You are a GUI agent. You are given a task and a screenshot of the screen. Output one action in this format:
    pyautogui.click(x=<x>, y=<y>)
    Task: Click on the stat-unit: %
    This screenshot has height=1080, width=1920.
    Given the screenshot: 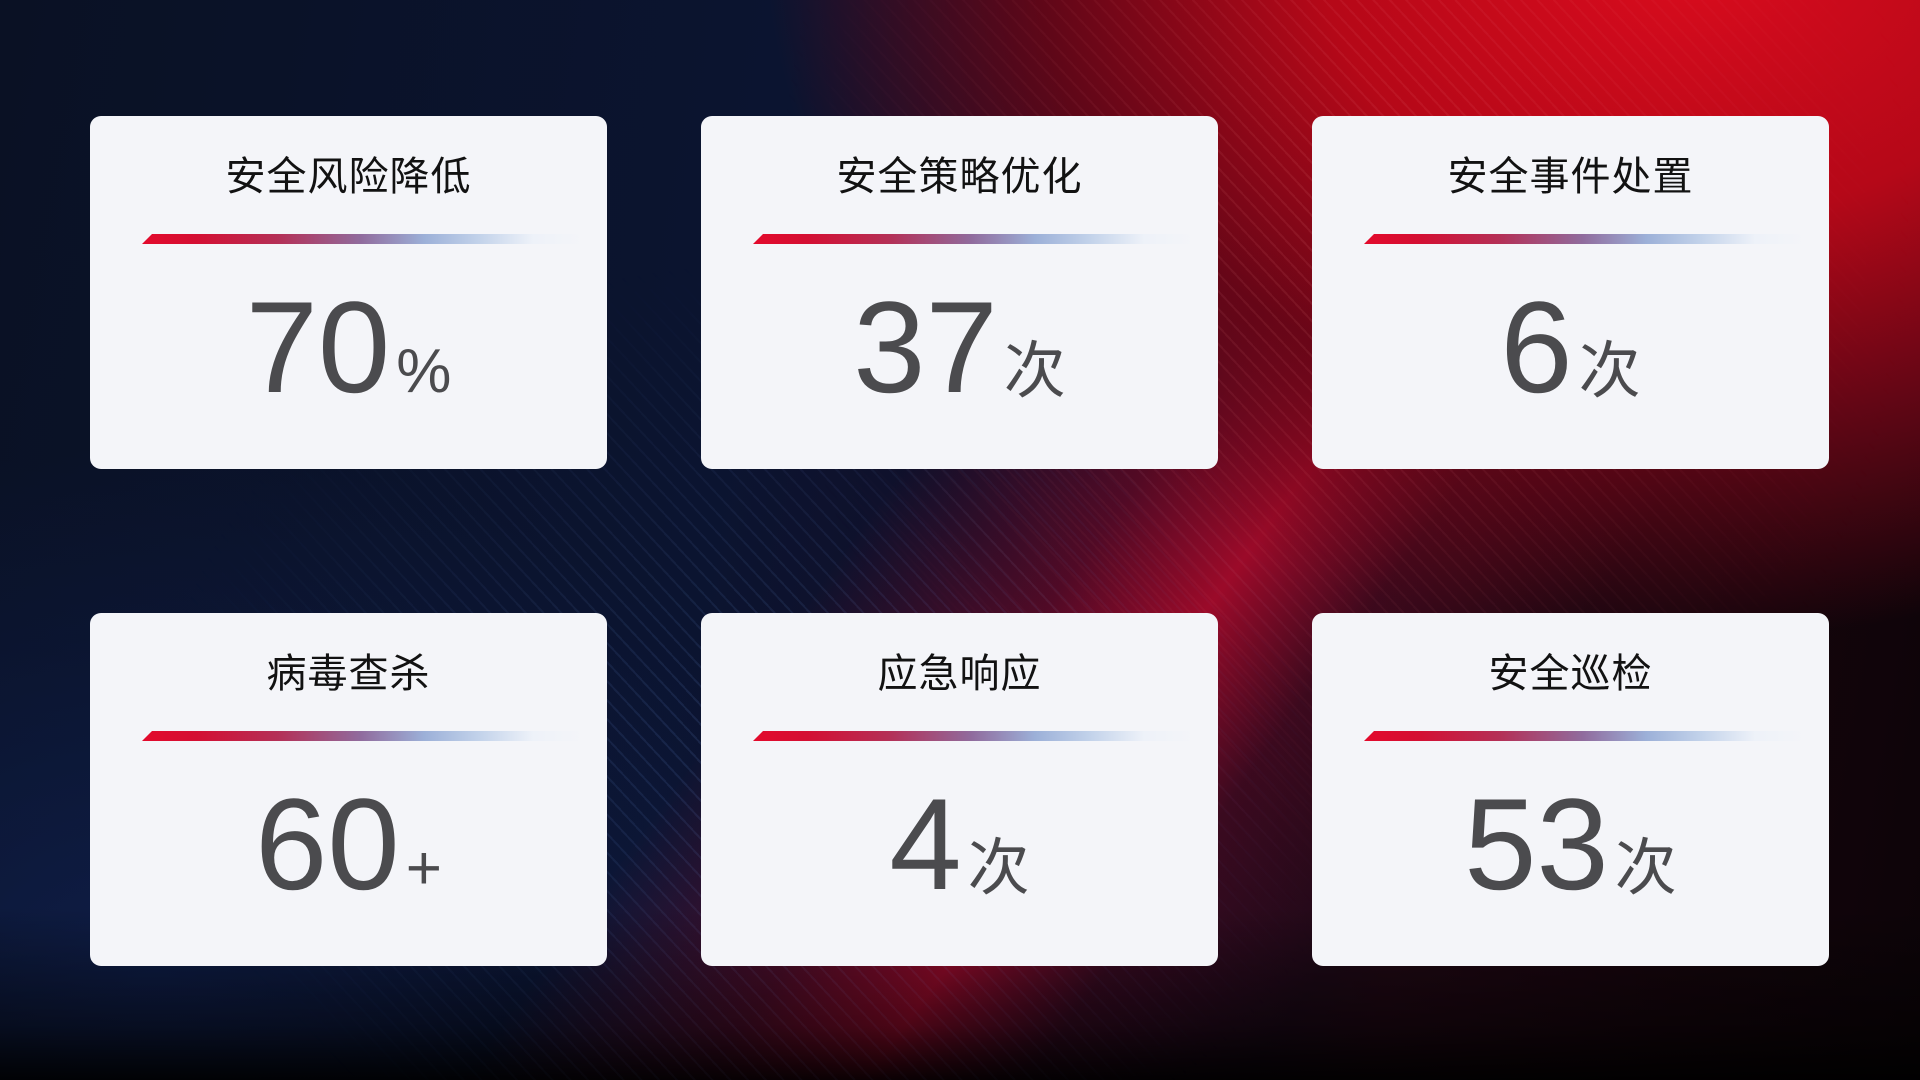 What is the action you would take?
    pyautogui.click(x=424, y=371)
    